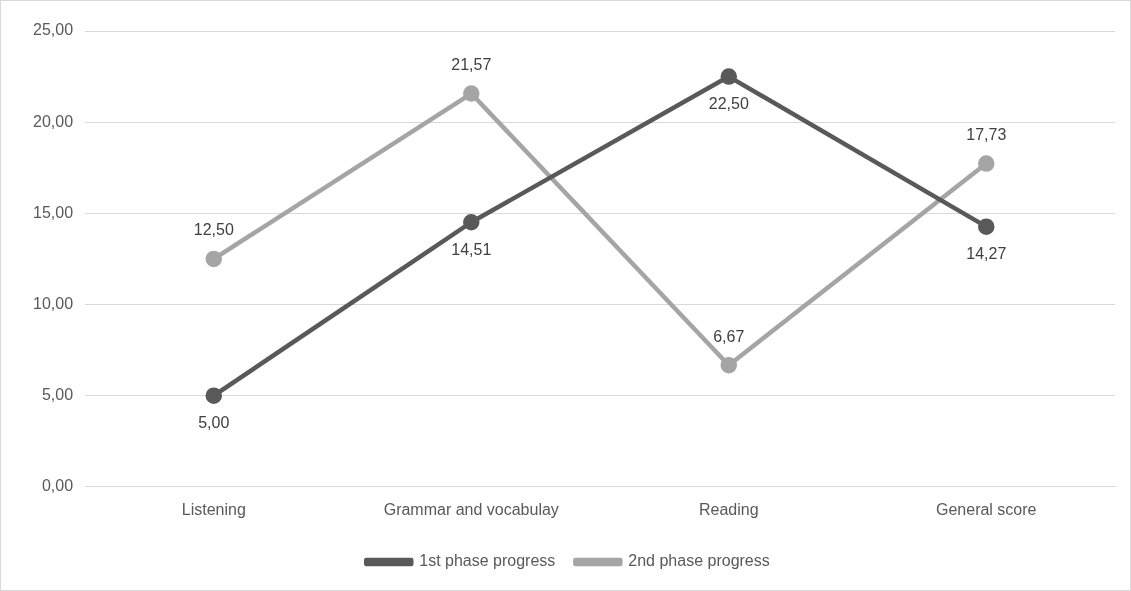 This screenshot has width=1131, height=591. I want to click on y-tick-label: 15,00, so click(53, 212).